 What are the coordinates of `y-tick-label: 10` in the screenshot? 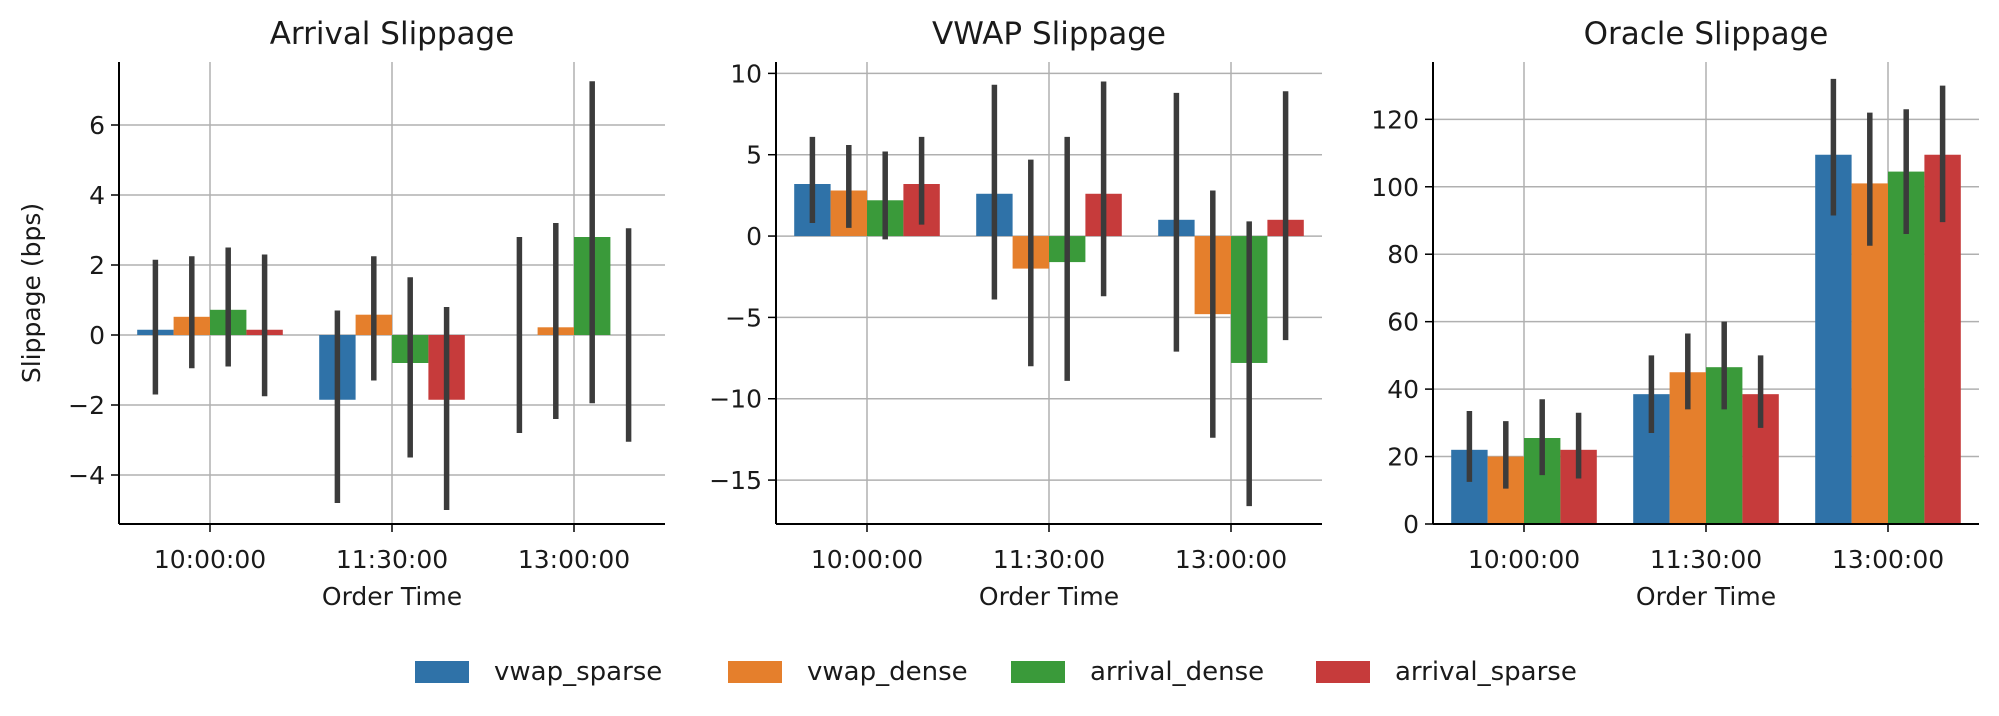 It's located at (746, 73).